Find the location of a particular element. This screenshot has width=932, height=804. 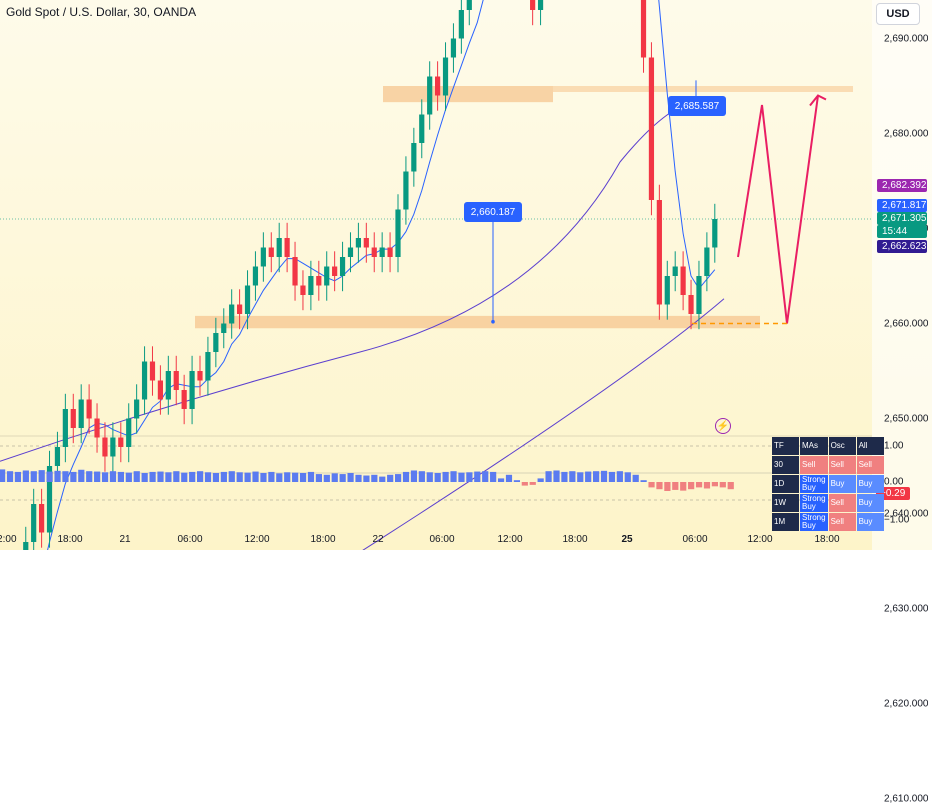

price-label: 2,682.392 is located at coordinates (902, 185).